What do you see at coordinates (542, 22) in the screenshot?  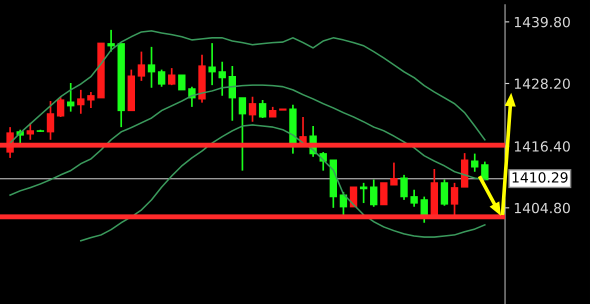 I see `y-tick-label: 1439.80` at bounding box center [542, 22].